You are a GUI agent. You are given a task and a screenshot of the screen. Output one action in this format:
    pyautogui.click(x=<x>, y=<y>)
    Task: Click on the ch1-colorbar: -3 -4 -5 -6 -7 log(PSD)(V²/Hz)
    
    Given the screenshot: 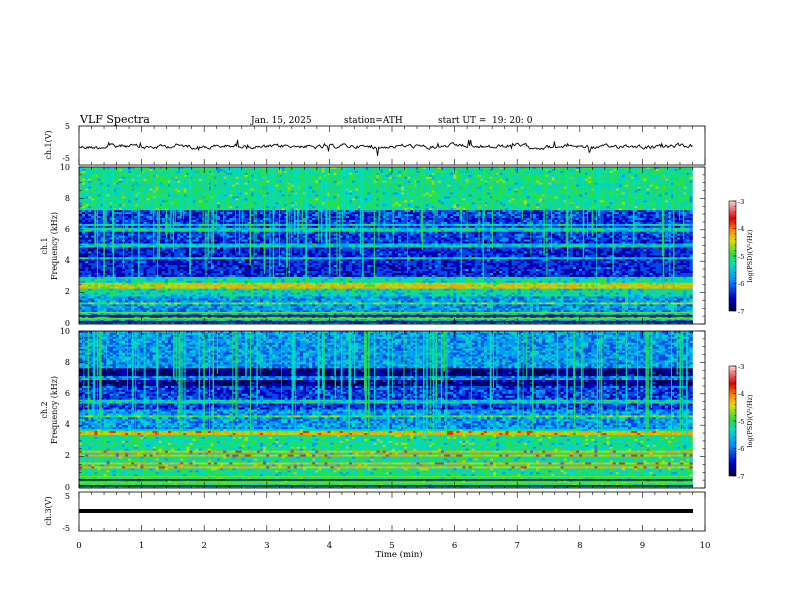 What is the action you would take?
    pyautogui.click(x=741, y=257)
    